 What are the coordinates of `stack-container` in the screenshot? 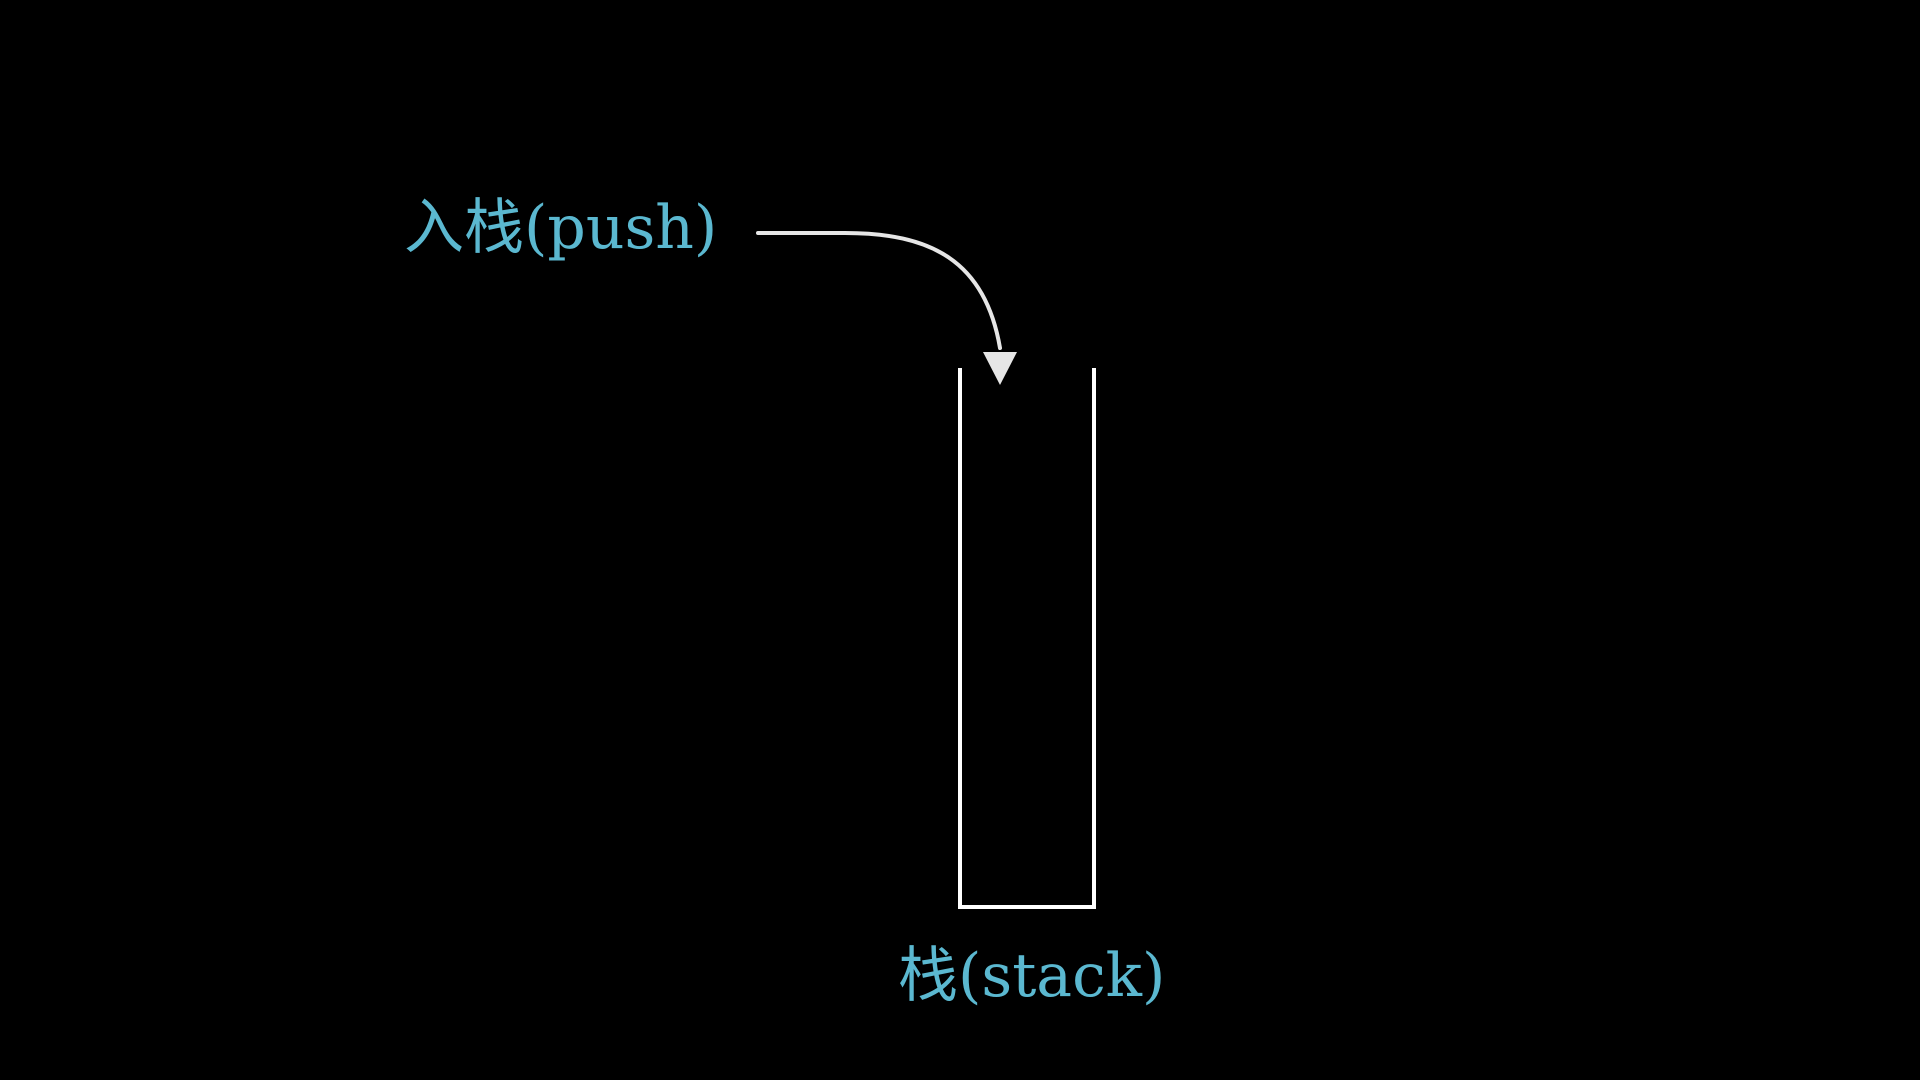 It's located at (1027, 638).